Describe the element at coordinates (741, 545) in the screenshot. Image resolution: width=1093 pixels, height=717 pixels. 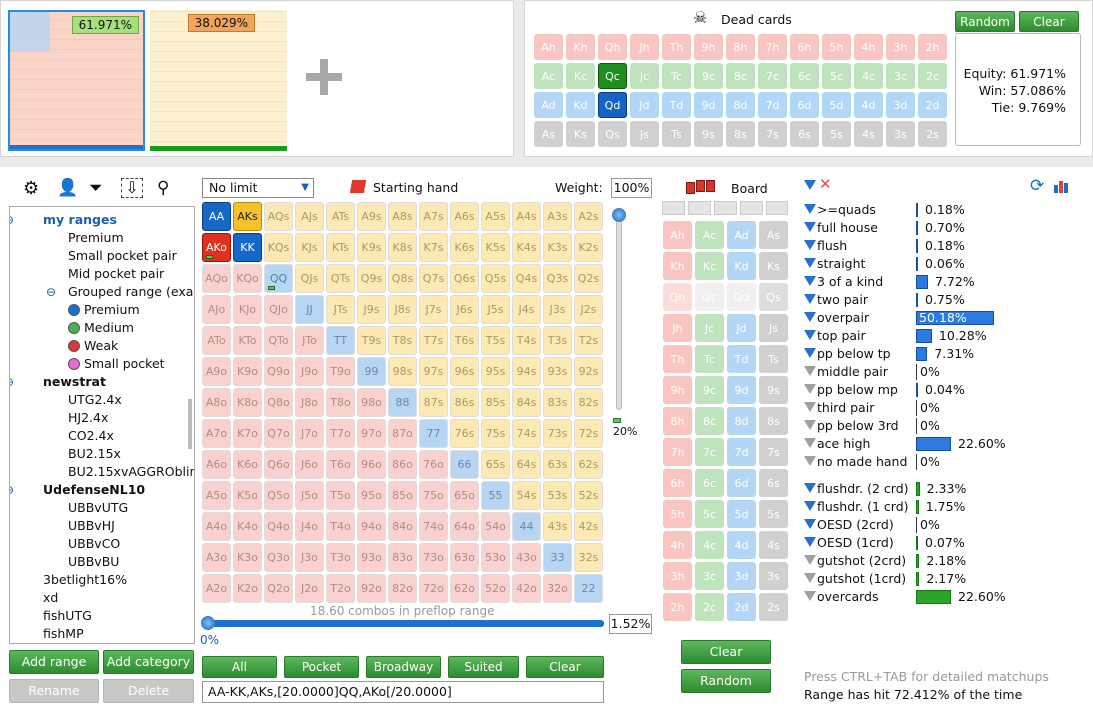
I see `board-card-4d: 4d` at that location.